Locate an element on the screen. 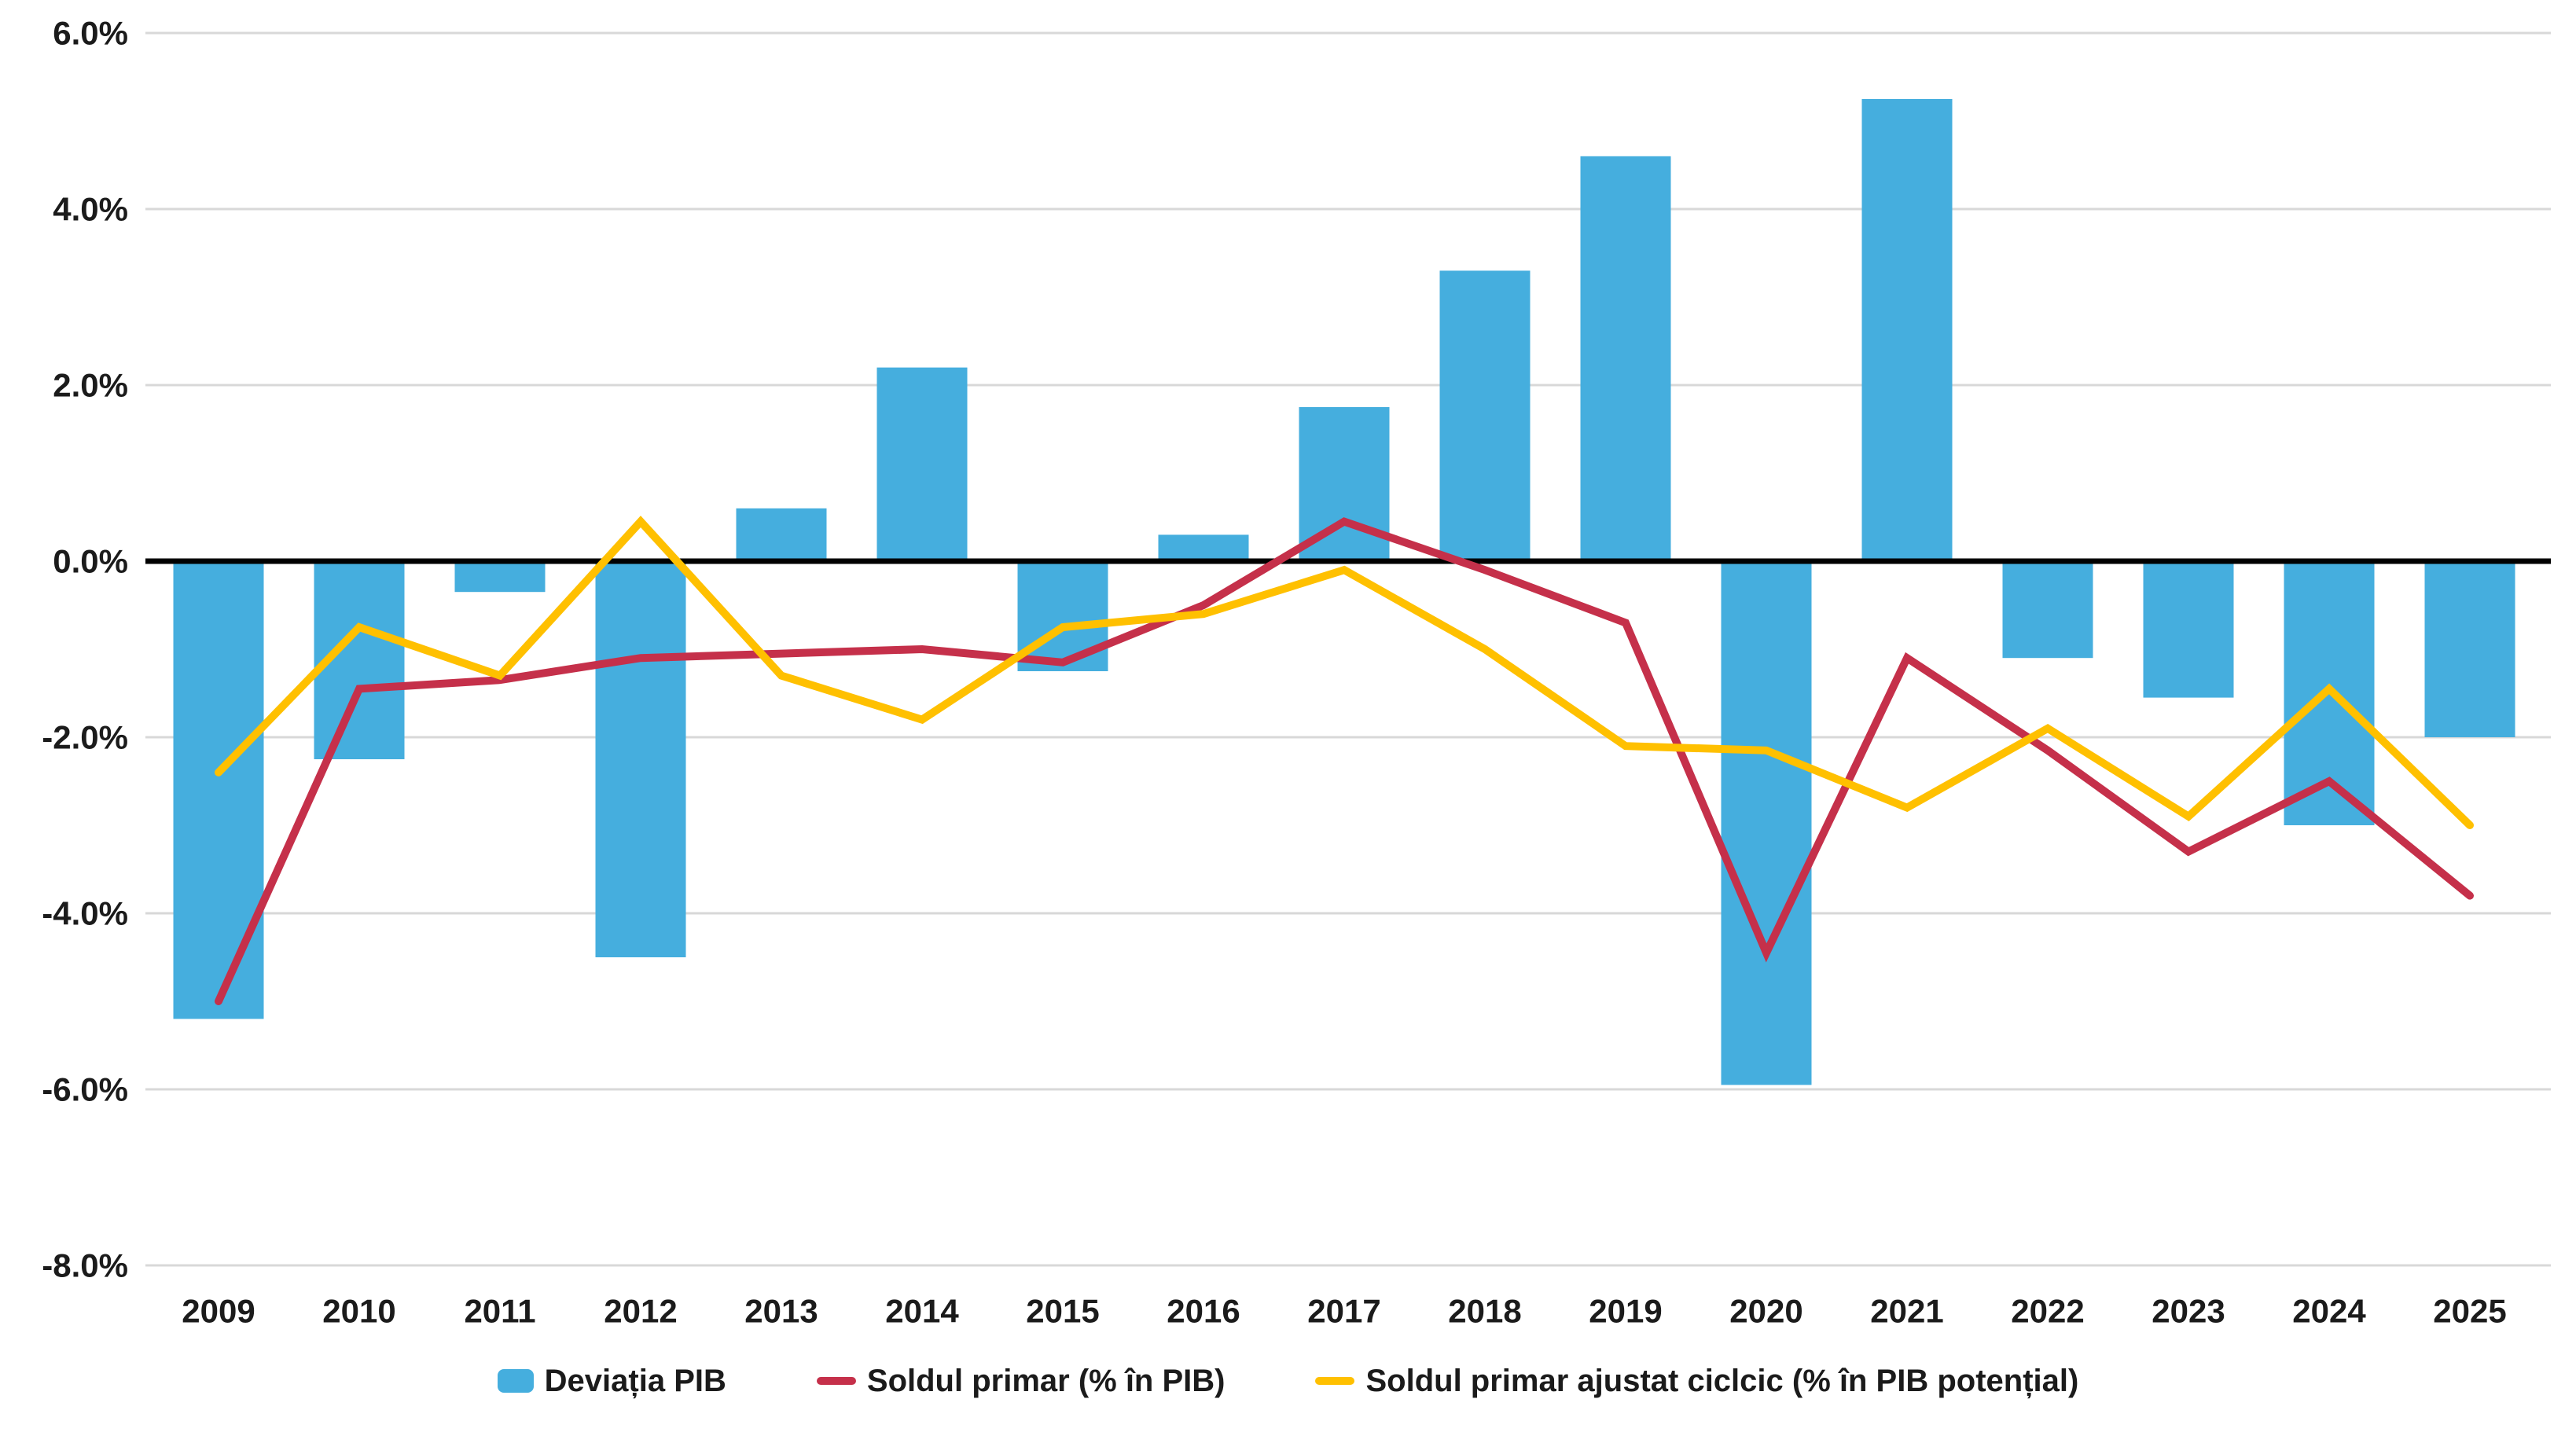 This screenshot has height=1432, width=2576. y-axis-label-4.0%: 4.0% is located at coordinates (90, 209).